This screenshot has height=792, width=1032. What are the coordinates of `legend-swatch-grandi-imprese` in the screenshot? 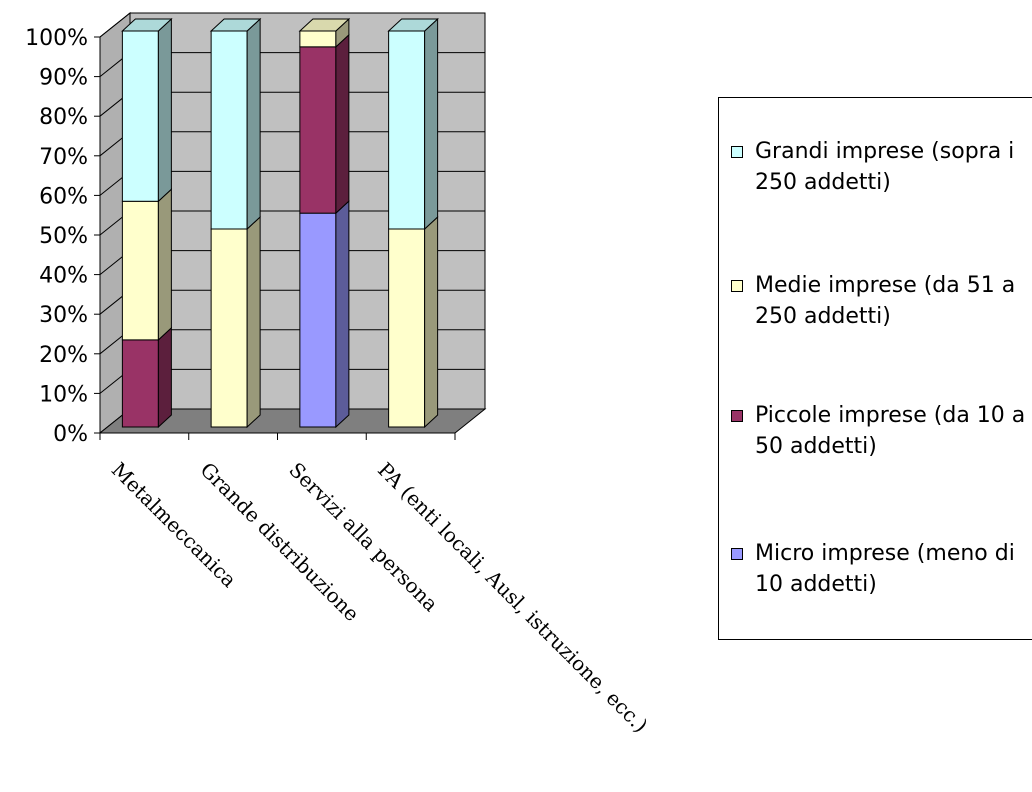 It's located at (737, 152).